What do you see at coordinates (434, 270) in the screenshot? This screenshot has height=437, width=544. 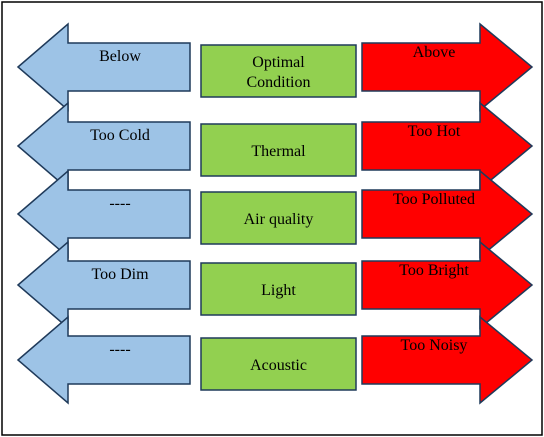 I see `above-label: Too Bright` at bounding box center [434, 270].